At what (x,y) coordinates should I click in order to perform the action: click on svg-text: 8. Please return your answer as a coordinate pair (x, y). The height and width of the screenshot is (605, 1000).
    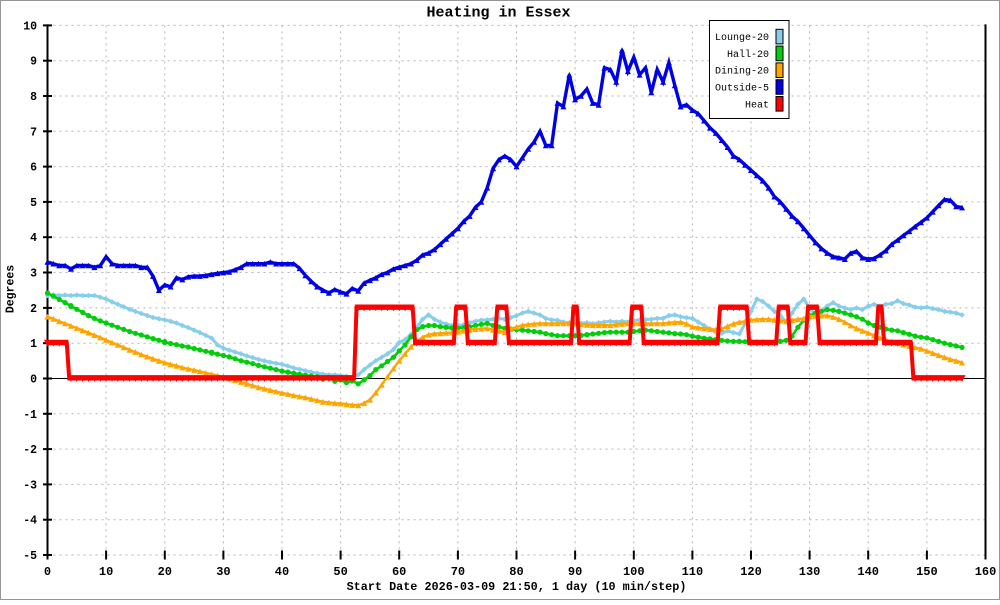
    Looking at the image, I should click on (33, 97).